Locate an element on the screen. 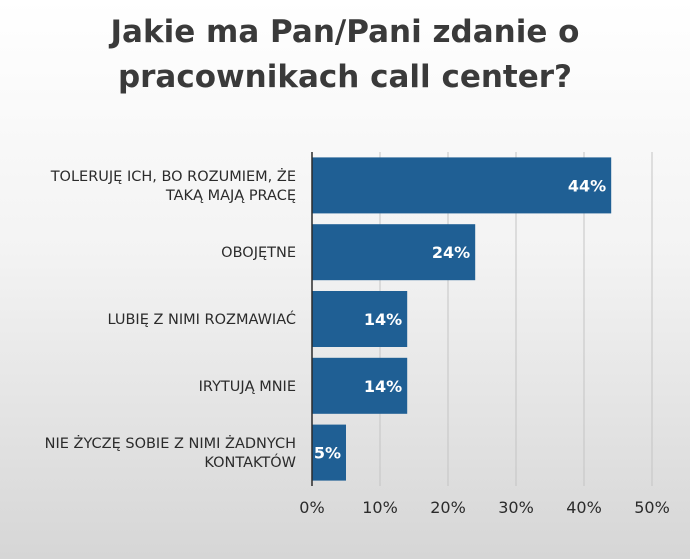 The height and width of the screenshot is (559, 690). category-label-line: KONTAKTÓW is located at coordinates (250, 462).